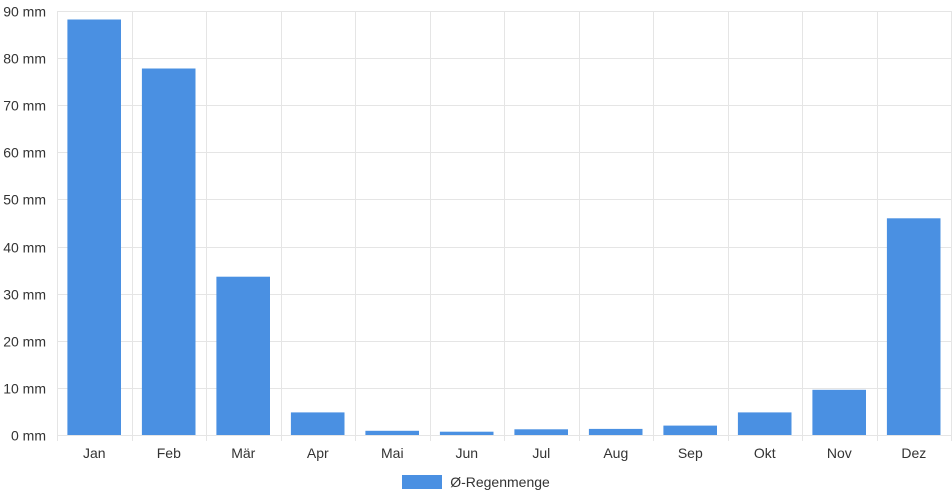  What do you see at coordinates (28, 436) in the screenshot?
I see `y-tick-label: 0 mm` at bounding box center [28, 436].